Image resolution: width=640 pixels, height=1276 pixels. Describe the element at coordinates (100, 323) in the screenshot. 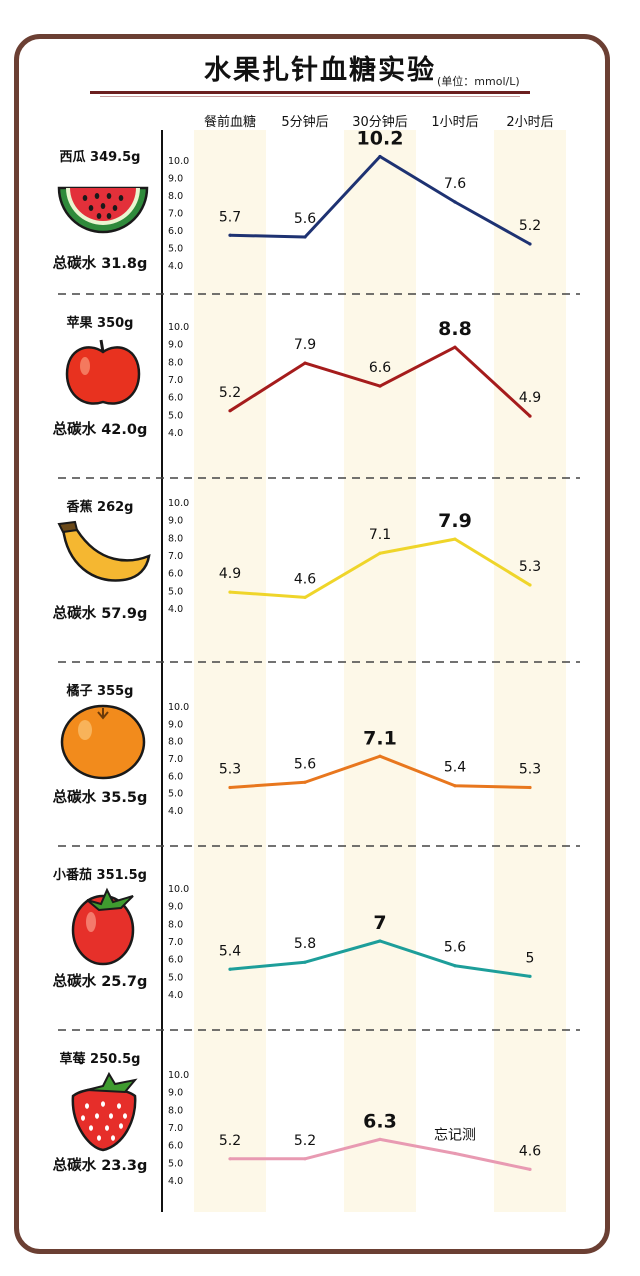

I see `fruit-name-label: 苹果 350g` at that location.